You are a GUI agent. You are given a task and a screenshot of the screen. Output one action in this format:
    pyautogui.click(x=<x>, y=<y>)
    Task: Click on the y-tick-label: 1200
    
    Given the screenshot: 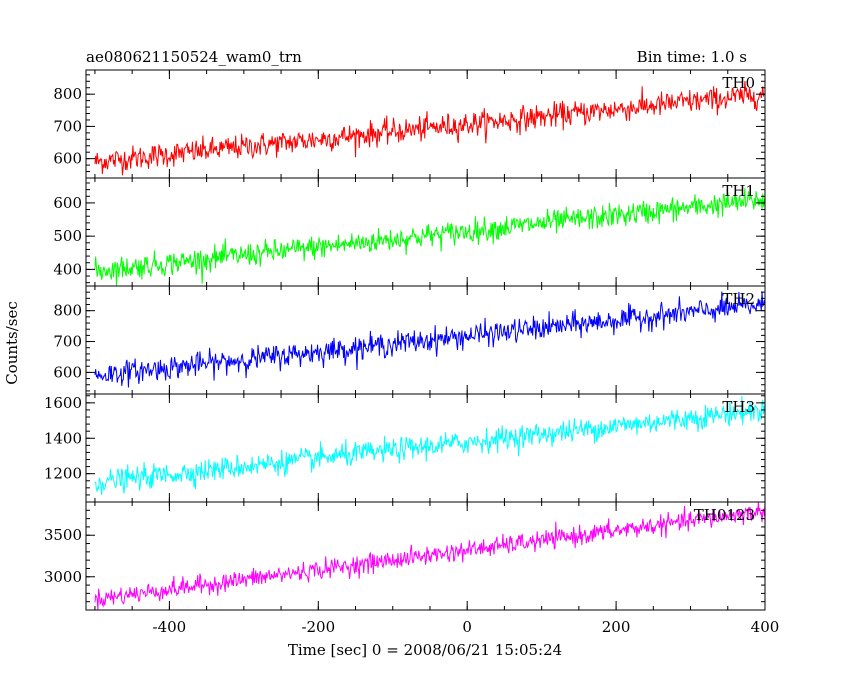 What is the action you would take?
    pyautogui.click(x=63, y=474)
    